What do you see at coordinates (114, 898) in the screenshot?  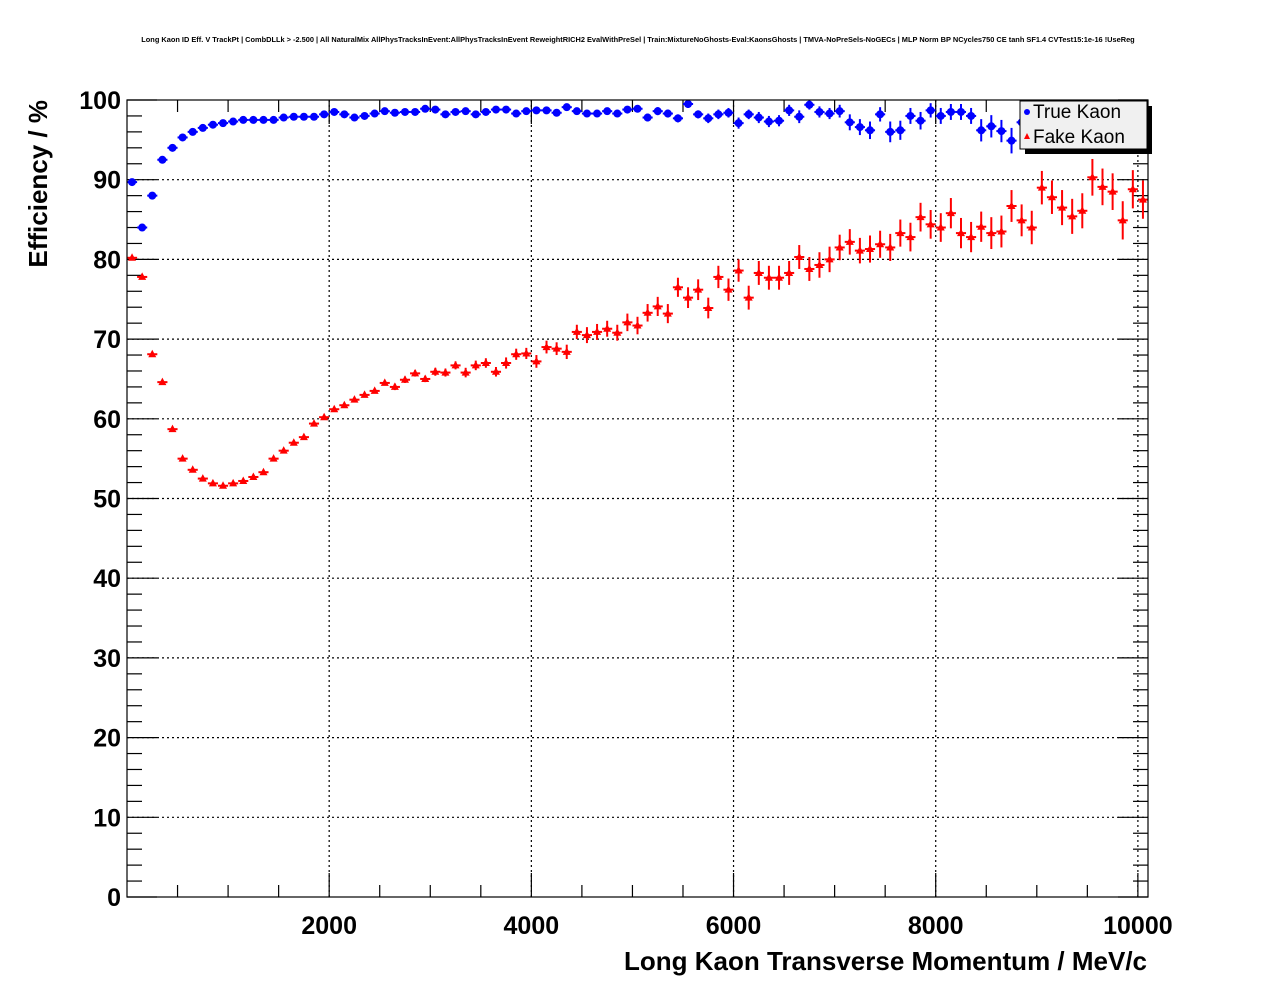 I see `y-tick-label: 0` at bounding box center [114, 898].